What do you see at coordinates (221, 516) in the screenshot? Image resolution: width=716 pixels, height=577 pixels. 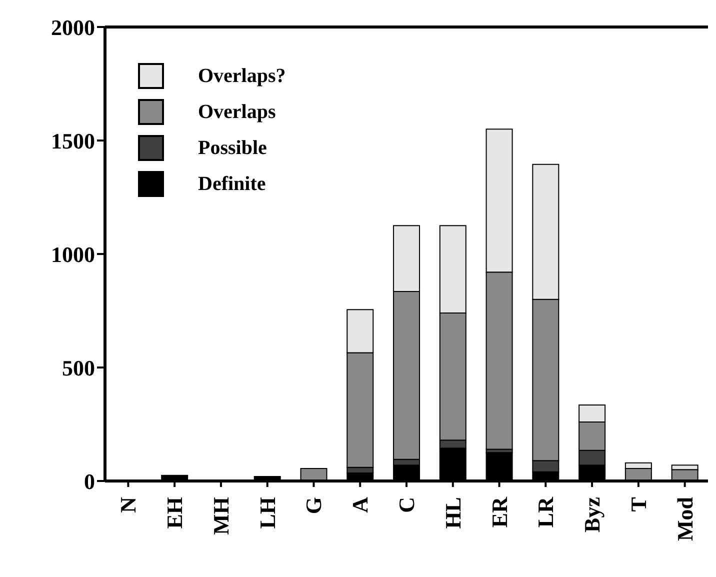 I see `x-tick-label: MH` at bounding box center [221, 516].